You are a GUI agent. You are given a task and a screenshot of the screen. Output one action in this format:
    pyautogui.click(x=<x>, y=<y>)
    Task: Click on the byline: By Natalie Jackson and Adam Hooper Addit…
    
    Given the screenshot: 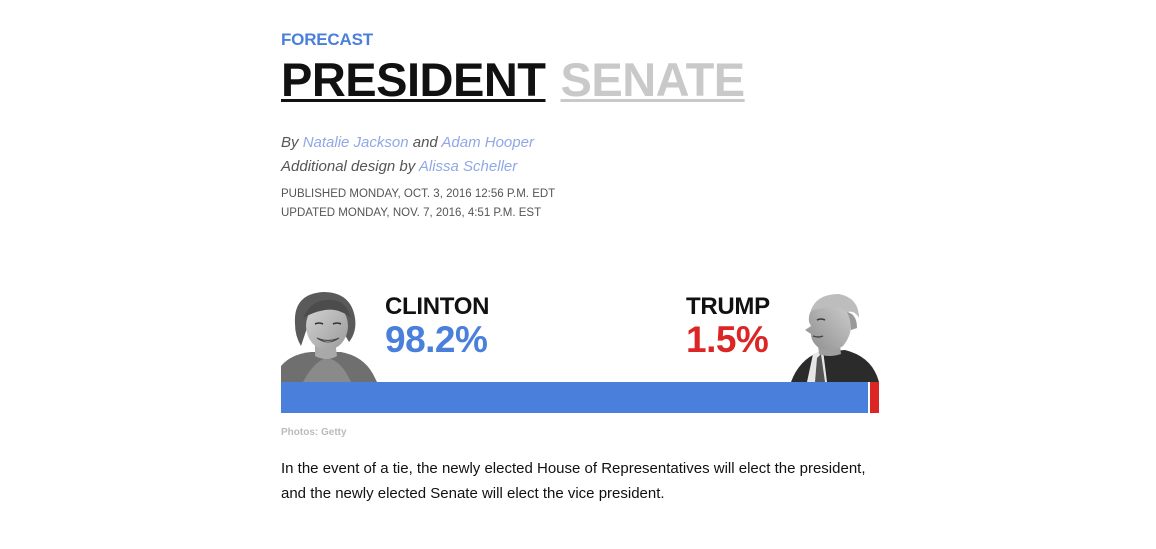 What is the action you would take?
    pyautogui.click(x=407, y=155)
    